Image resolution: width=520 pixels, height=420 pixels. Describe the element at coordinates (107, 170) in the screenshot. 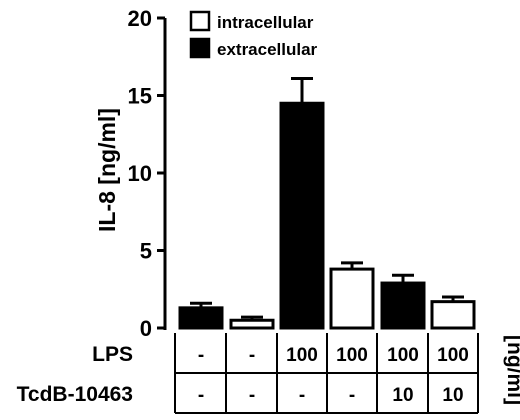

I see `y-axis-label: IL-8 [ng/ml]` at that location.